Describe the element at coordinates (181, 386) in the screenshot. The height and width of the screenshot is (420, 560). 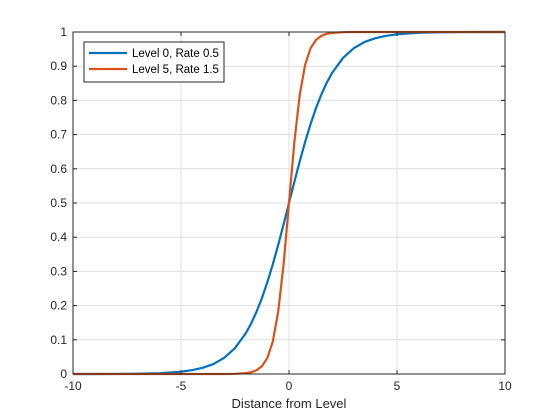
I see `x-tick-label: -5` at that location.